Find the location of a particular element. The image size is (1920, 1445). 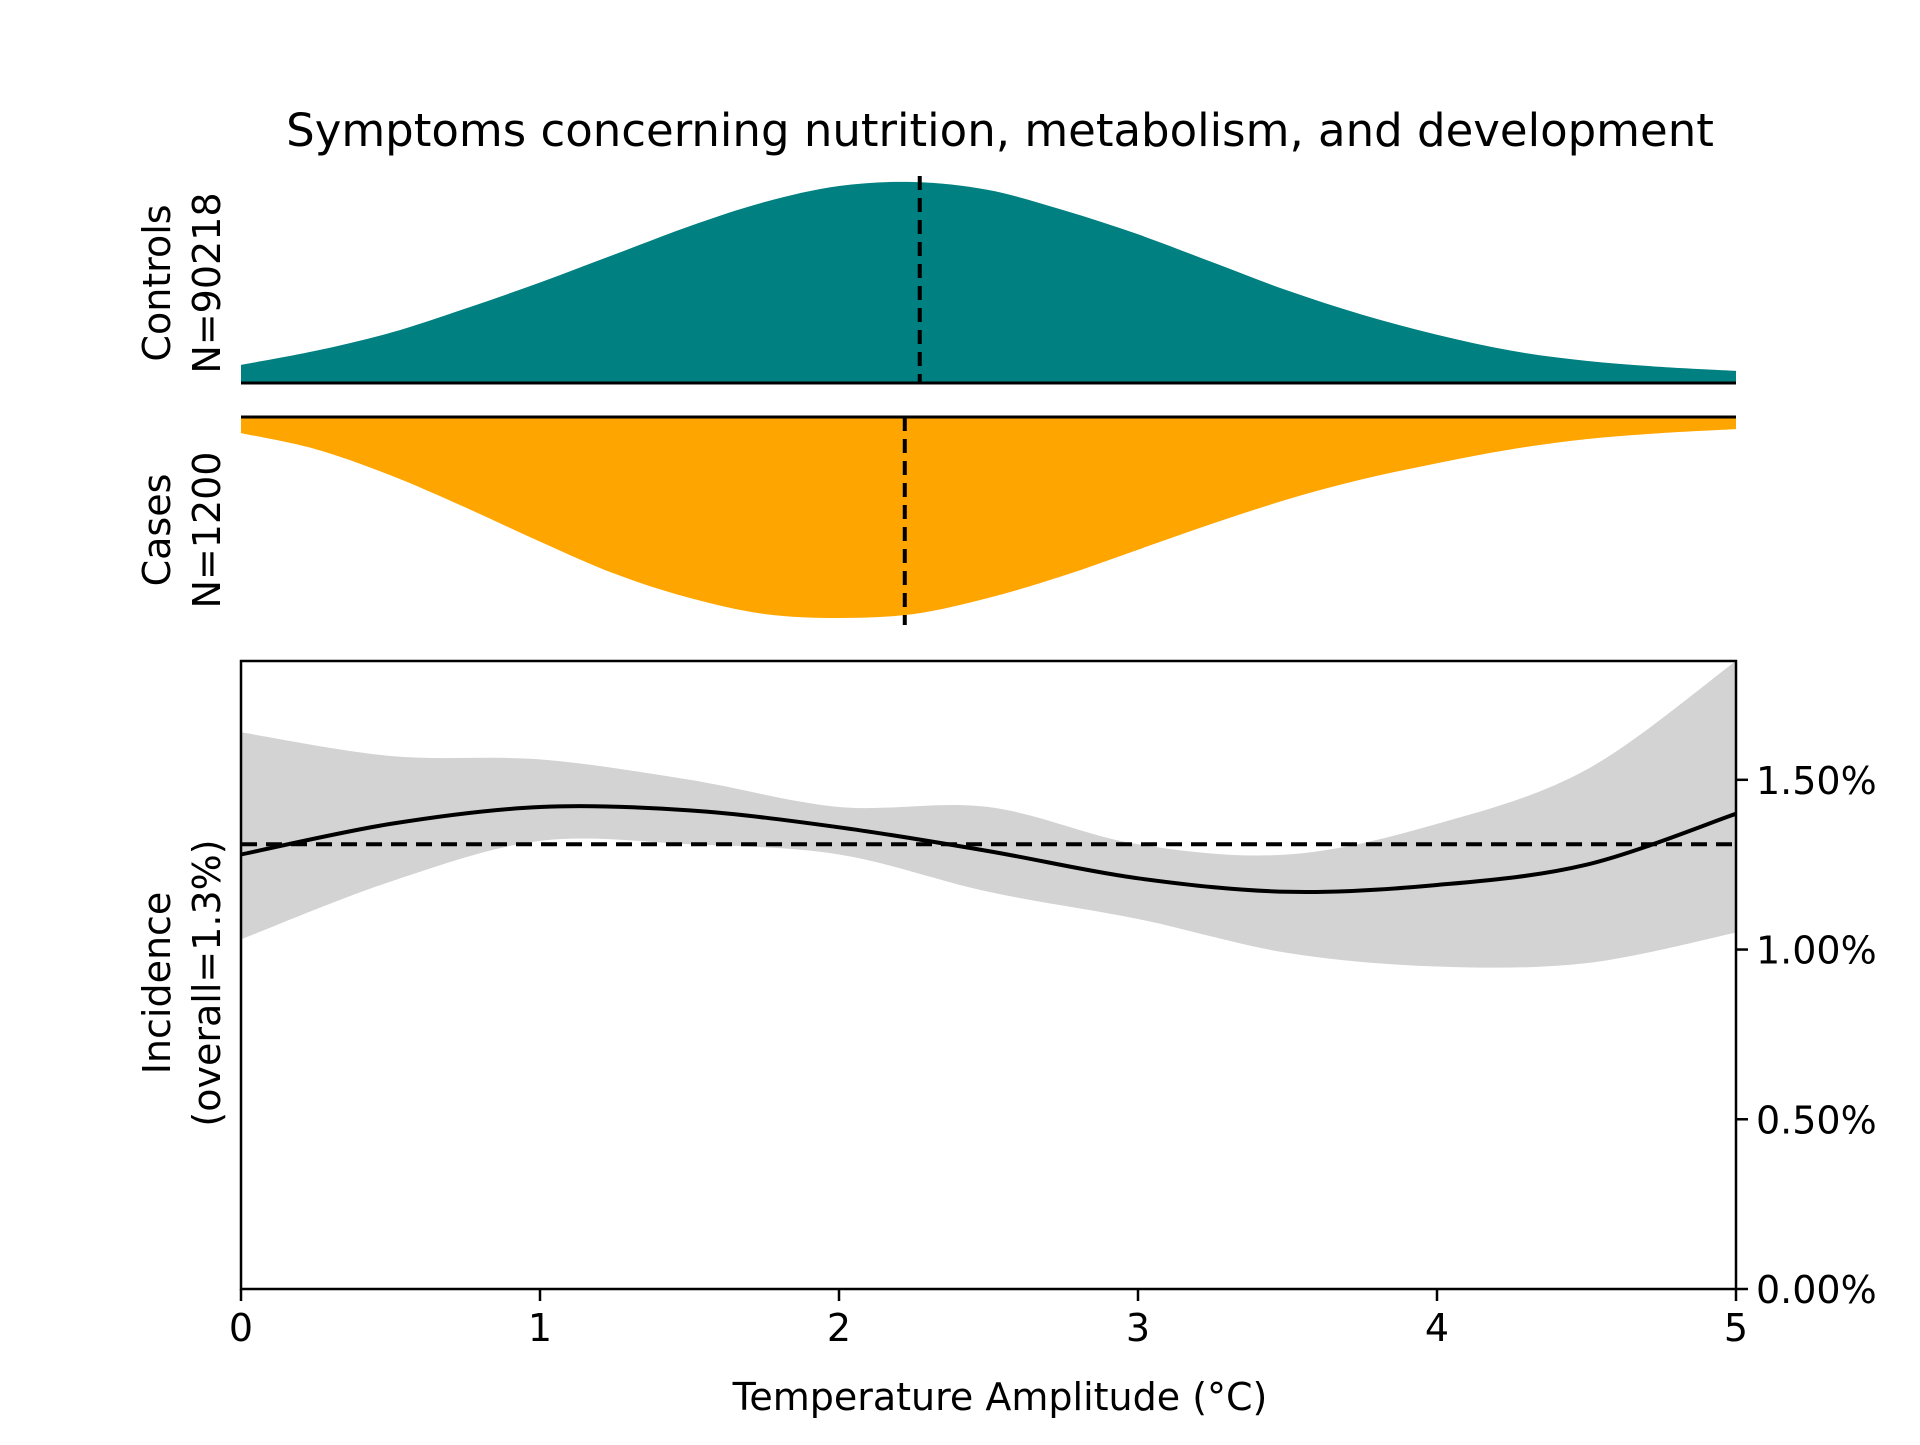

y-tick-label: 0.00% is located at coordinates (1816, 1290).